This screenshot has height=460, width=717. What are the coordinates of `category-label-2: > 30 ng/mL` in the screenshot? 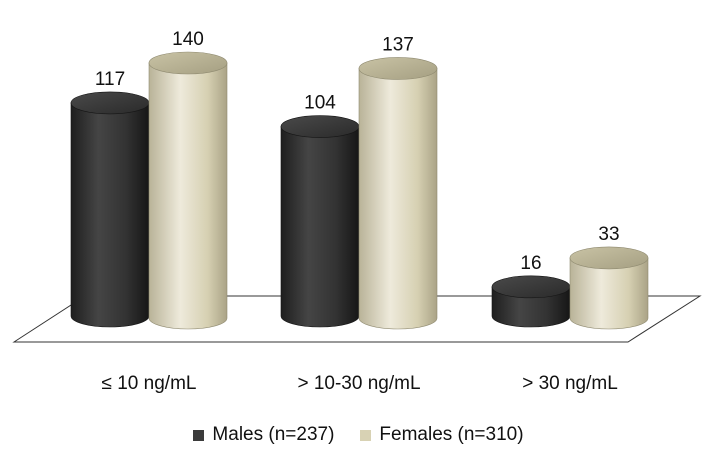 It's located at (570, 383).